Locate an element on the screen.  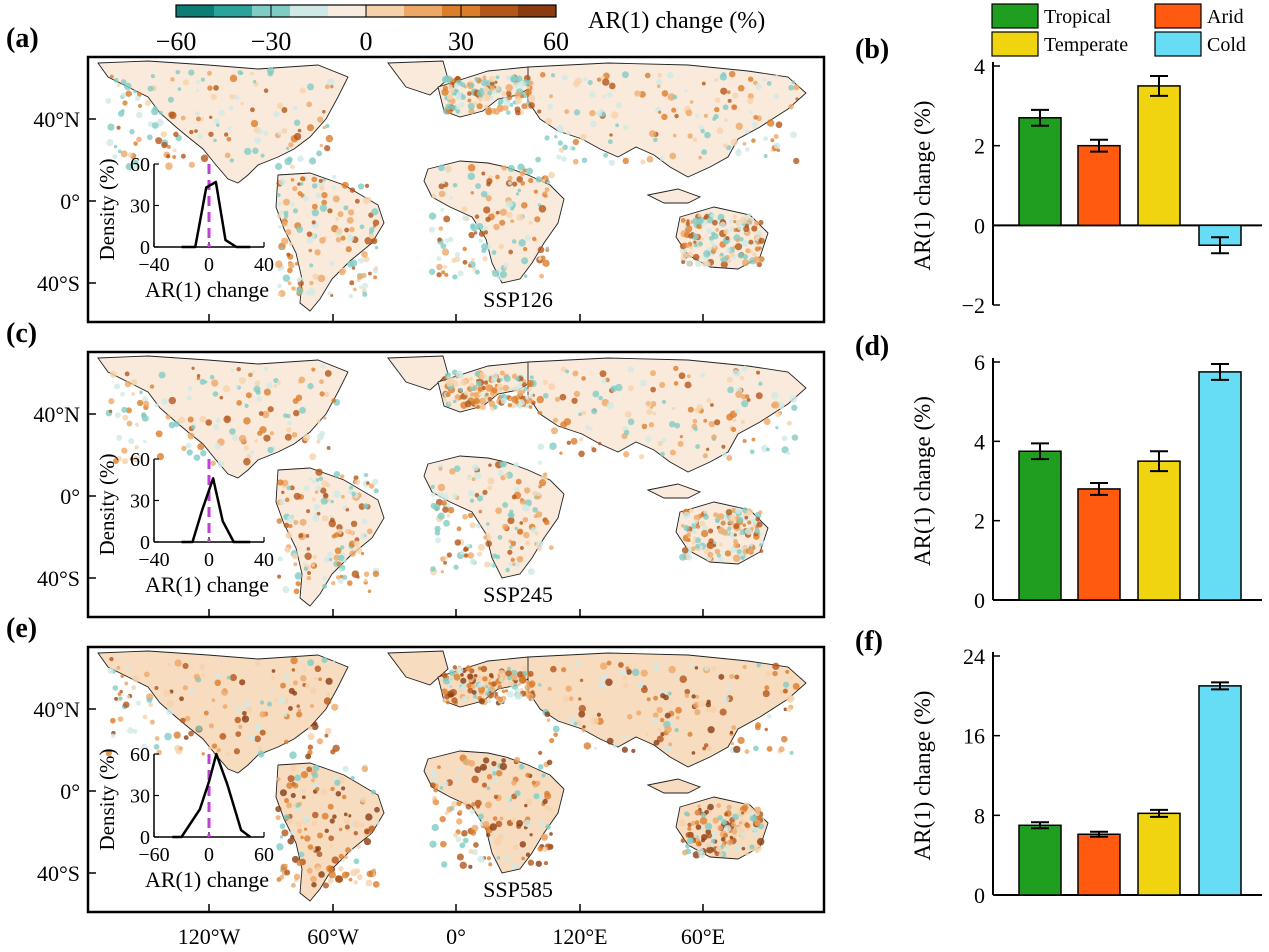
y-axis-label: AR(1) change (%) is located at coordinates (922, 481).